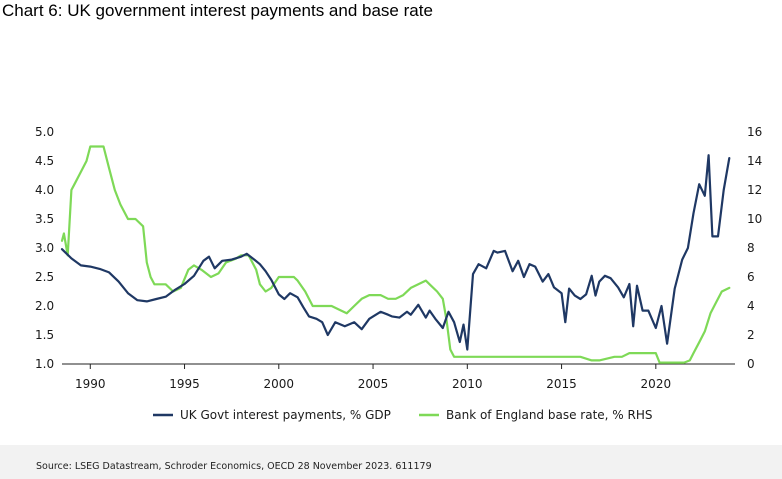 This screenshot has width=782, height=479. I want to click on x-tick-label: 2005, so click(373, 384).